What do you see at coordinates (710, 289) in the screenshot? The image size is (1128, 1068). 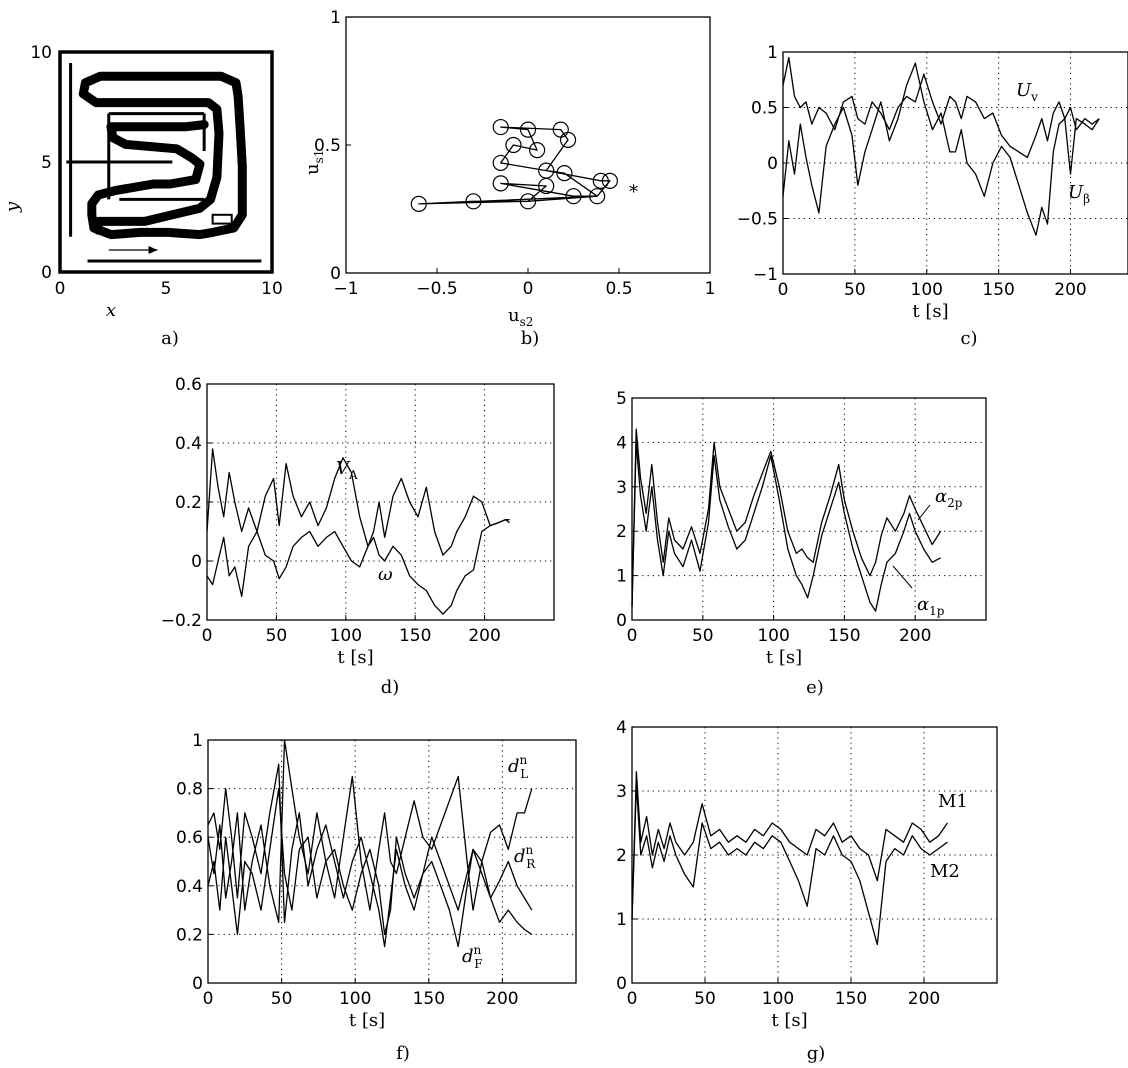 I see `x-tick-label: 1` at bounding box center [710, 289].